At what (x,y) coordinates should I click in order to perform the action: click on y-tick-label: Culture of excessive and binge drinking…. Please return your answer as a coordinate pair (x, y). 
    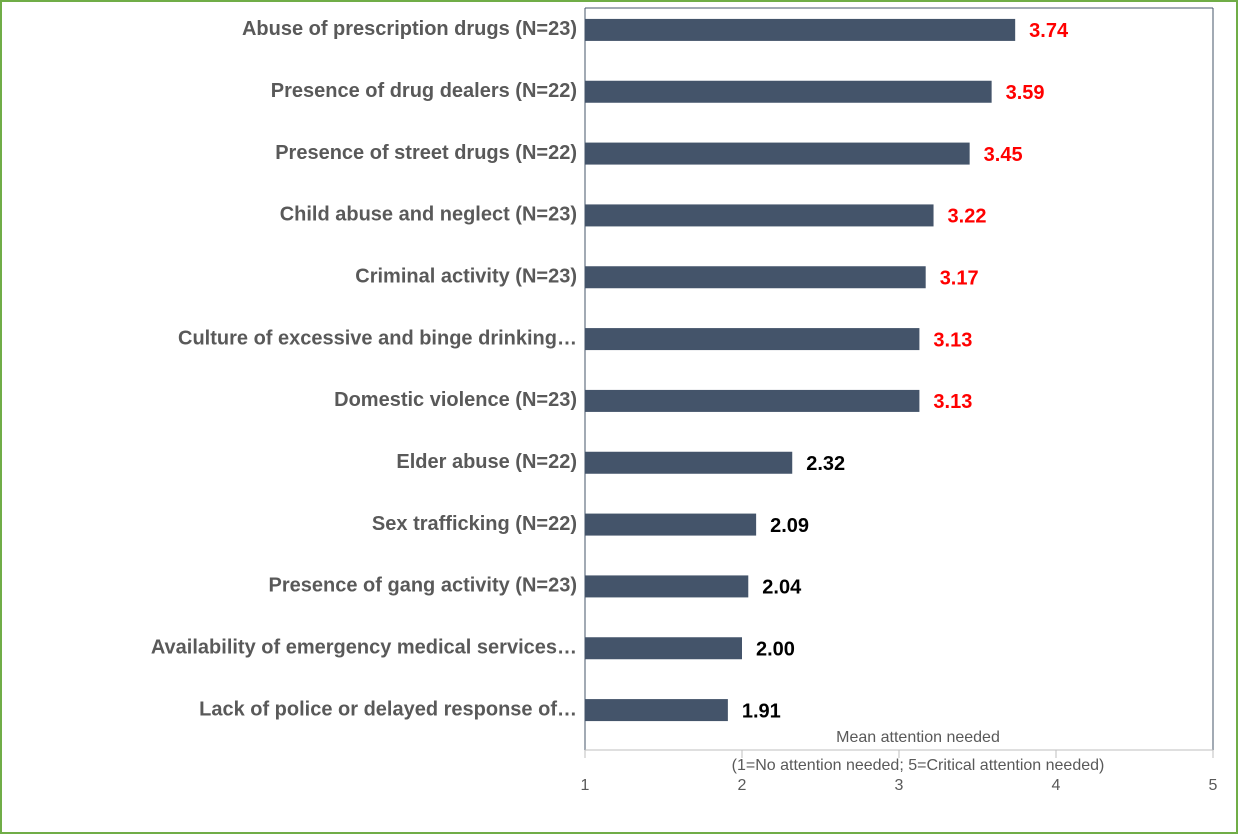
    Looking at the image, I should click on (377, 338).